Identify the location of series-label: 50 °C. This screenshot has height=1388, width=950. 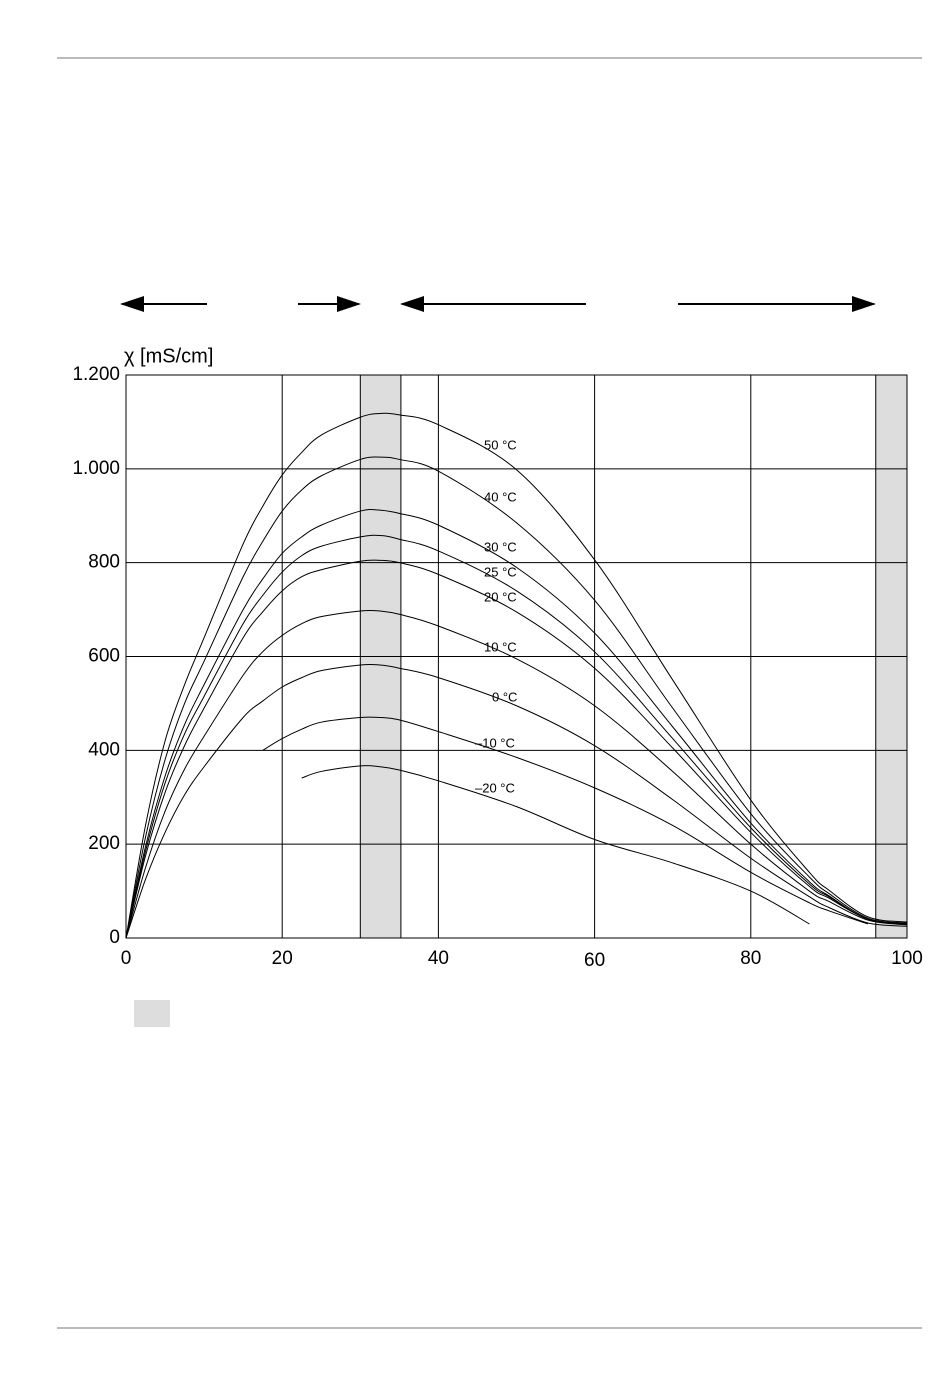
(500, 444).